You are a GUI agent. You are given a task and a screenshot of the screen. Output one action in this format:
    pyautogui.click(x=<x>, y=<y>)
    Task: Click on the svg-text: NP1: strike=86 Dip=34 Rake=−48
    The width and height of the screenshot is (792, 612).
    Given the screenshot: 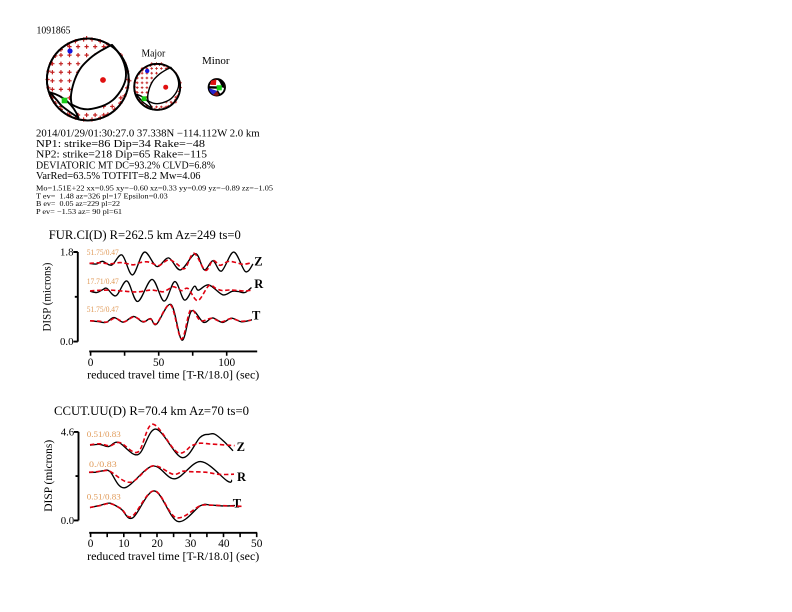 What is the action you would take?
    pyautogui.click(x=120, y=144)
    